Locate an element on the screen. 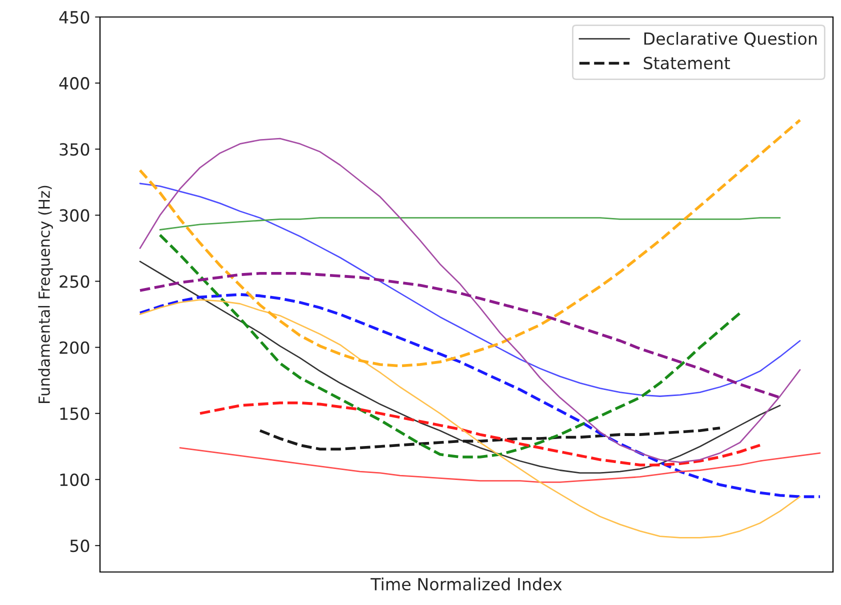 The height and width of the screenshot is (605, 841). y-tick-label: 250 is located at coordinates (75, 281).